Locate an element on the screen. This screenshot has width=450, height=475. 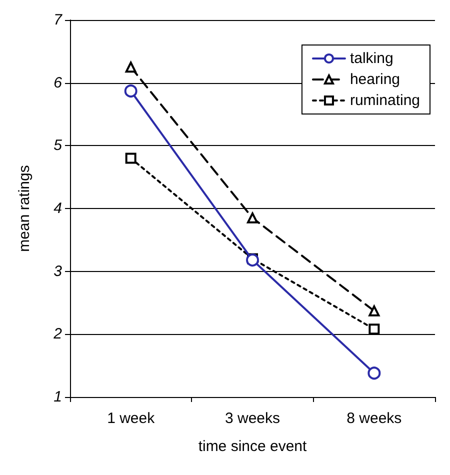
y-tick-label: 7 is located at coordinates (58, 20).